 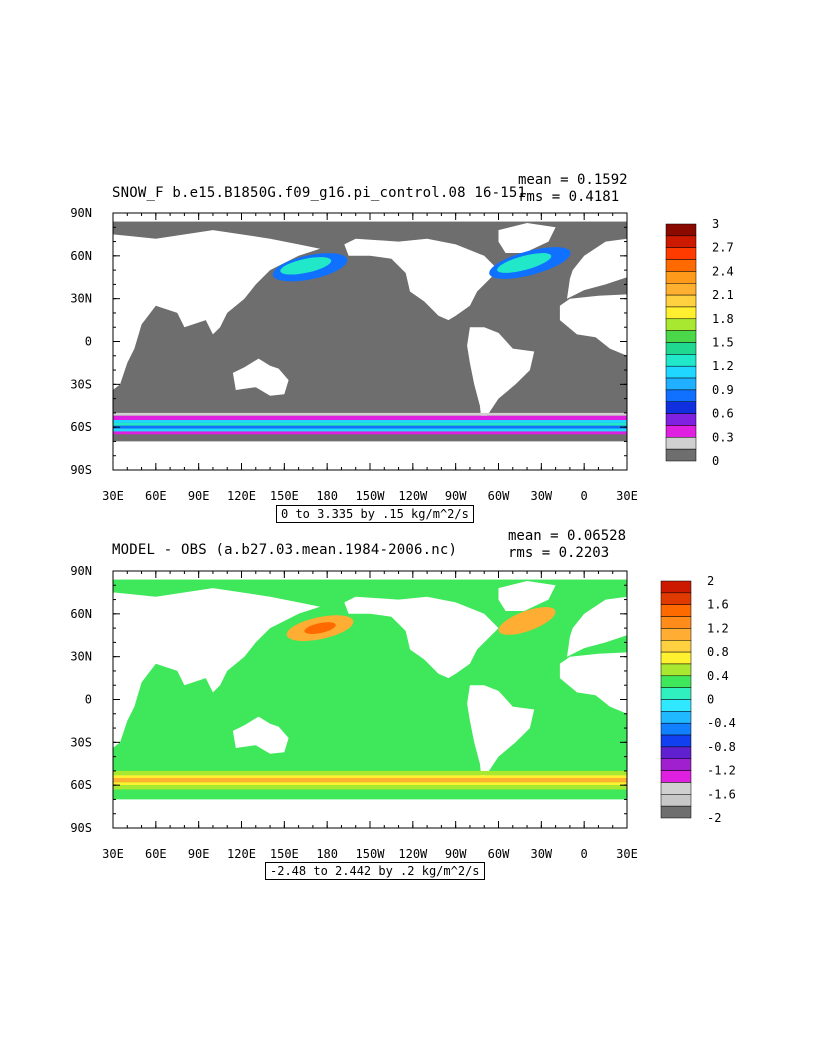 I want to click on contour-info: 0 to 3.335 by .15 kg/m^2/s, so click(x=375, y=514).